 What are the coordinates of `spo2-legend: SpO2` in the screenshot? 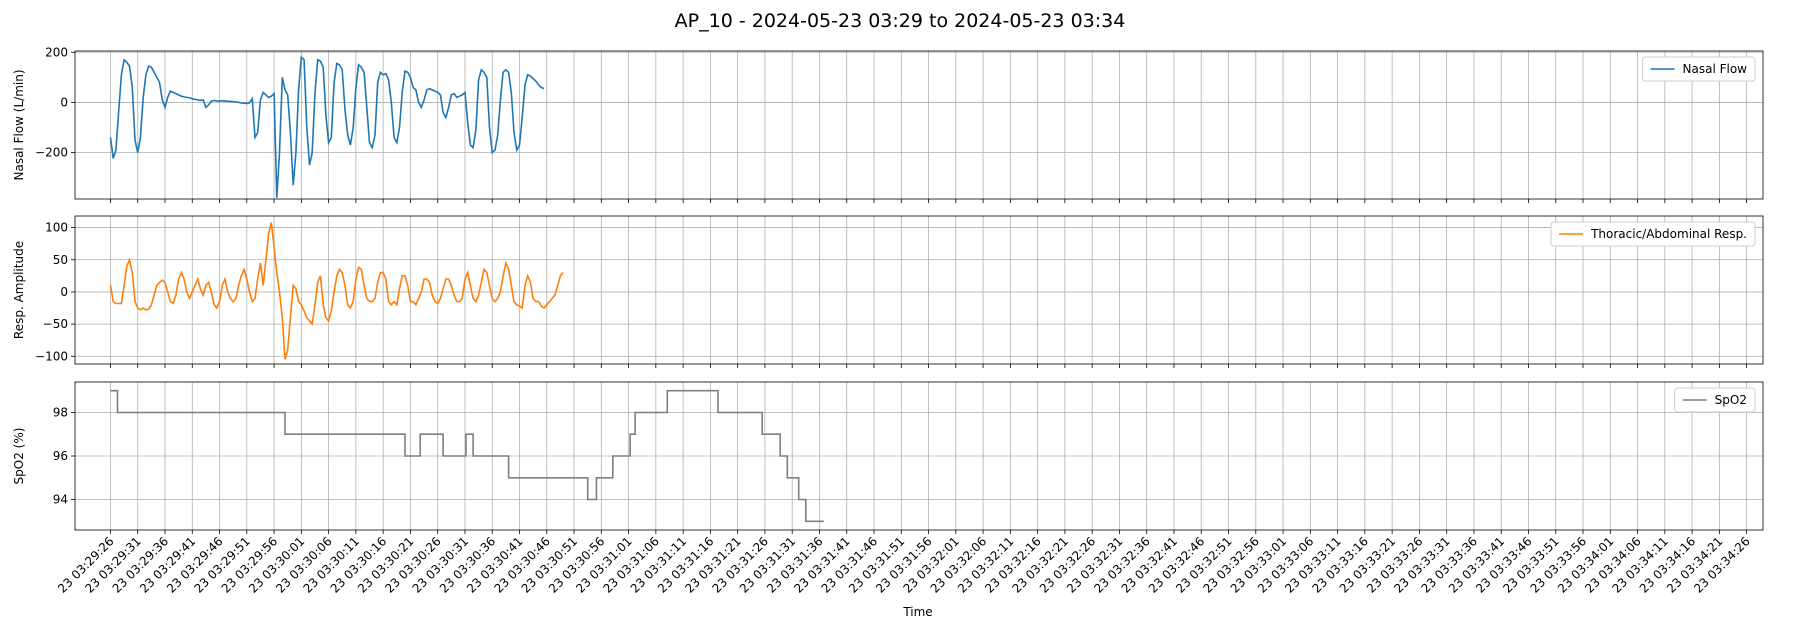 It's located at (1715, 400).